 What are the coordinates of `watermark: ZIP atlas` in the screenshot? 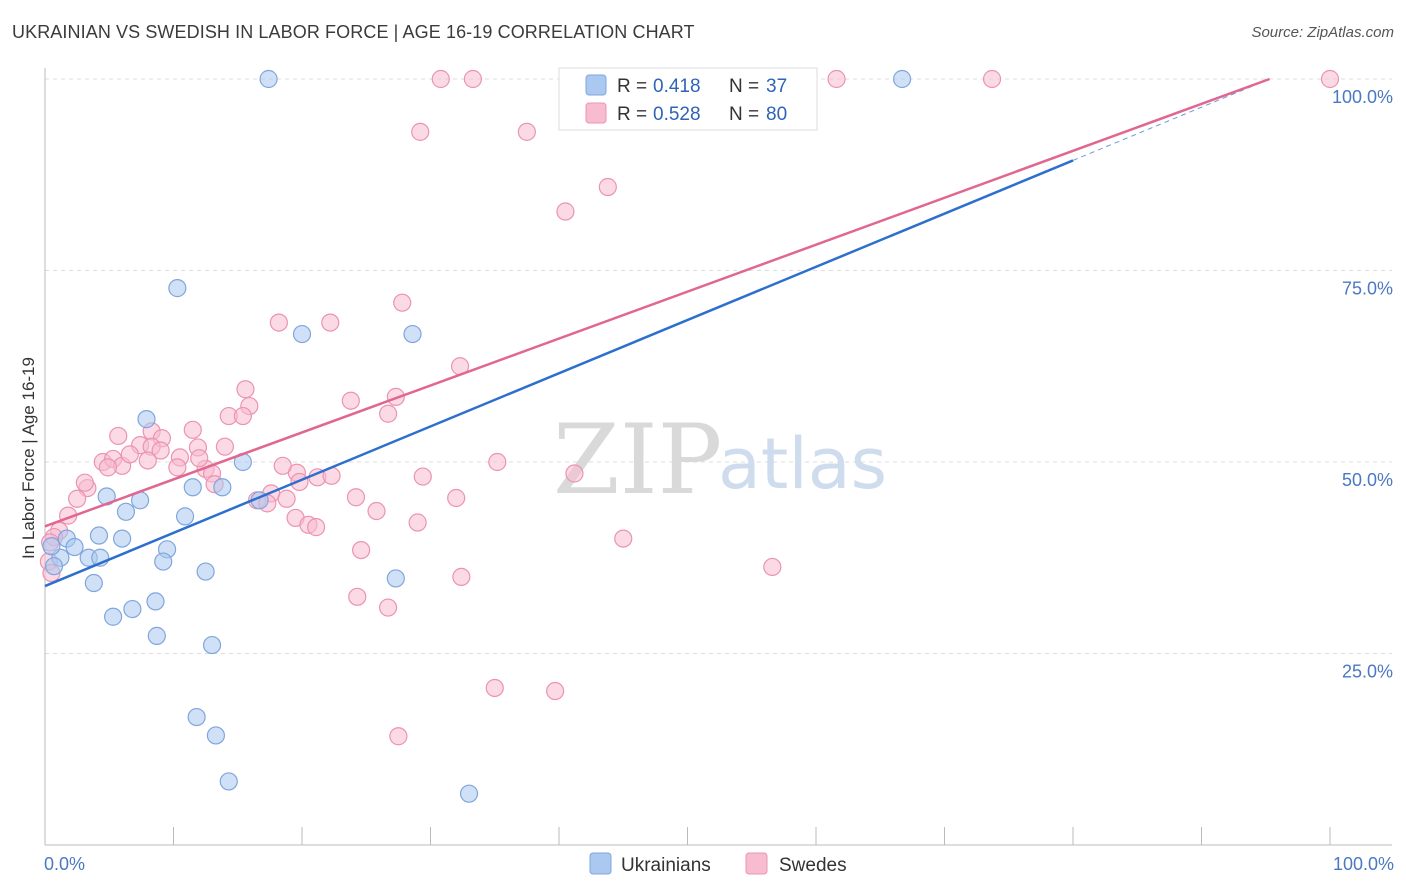 It's located at (720, 460).